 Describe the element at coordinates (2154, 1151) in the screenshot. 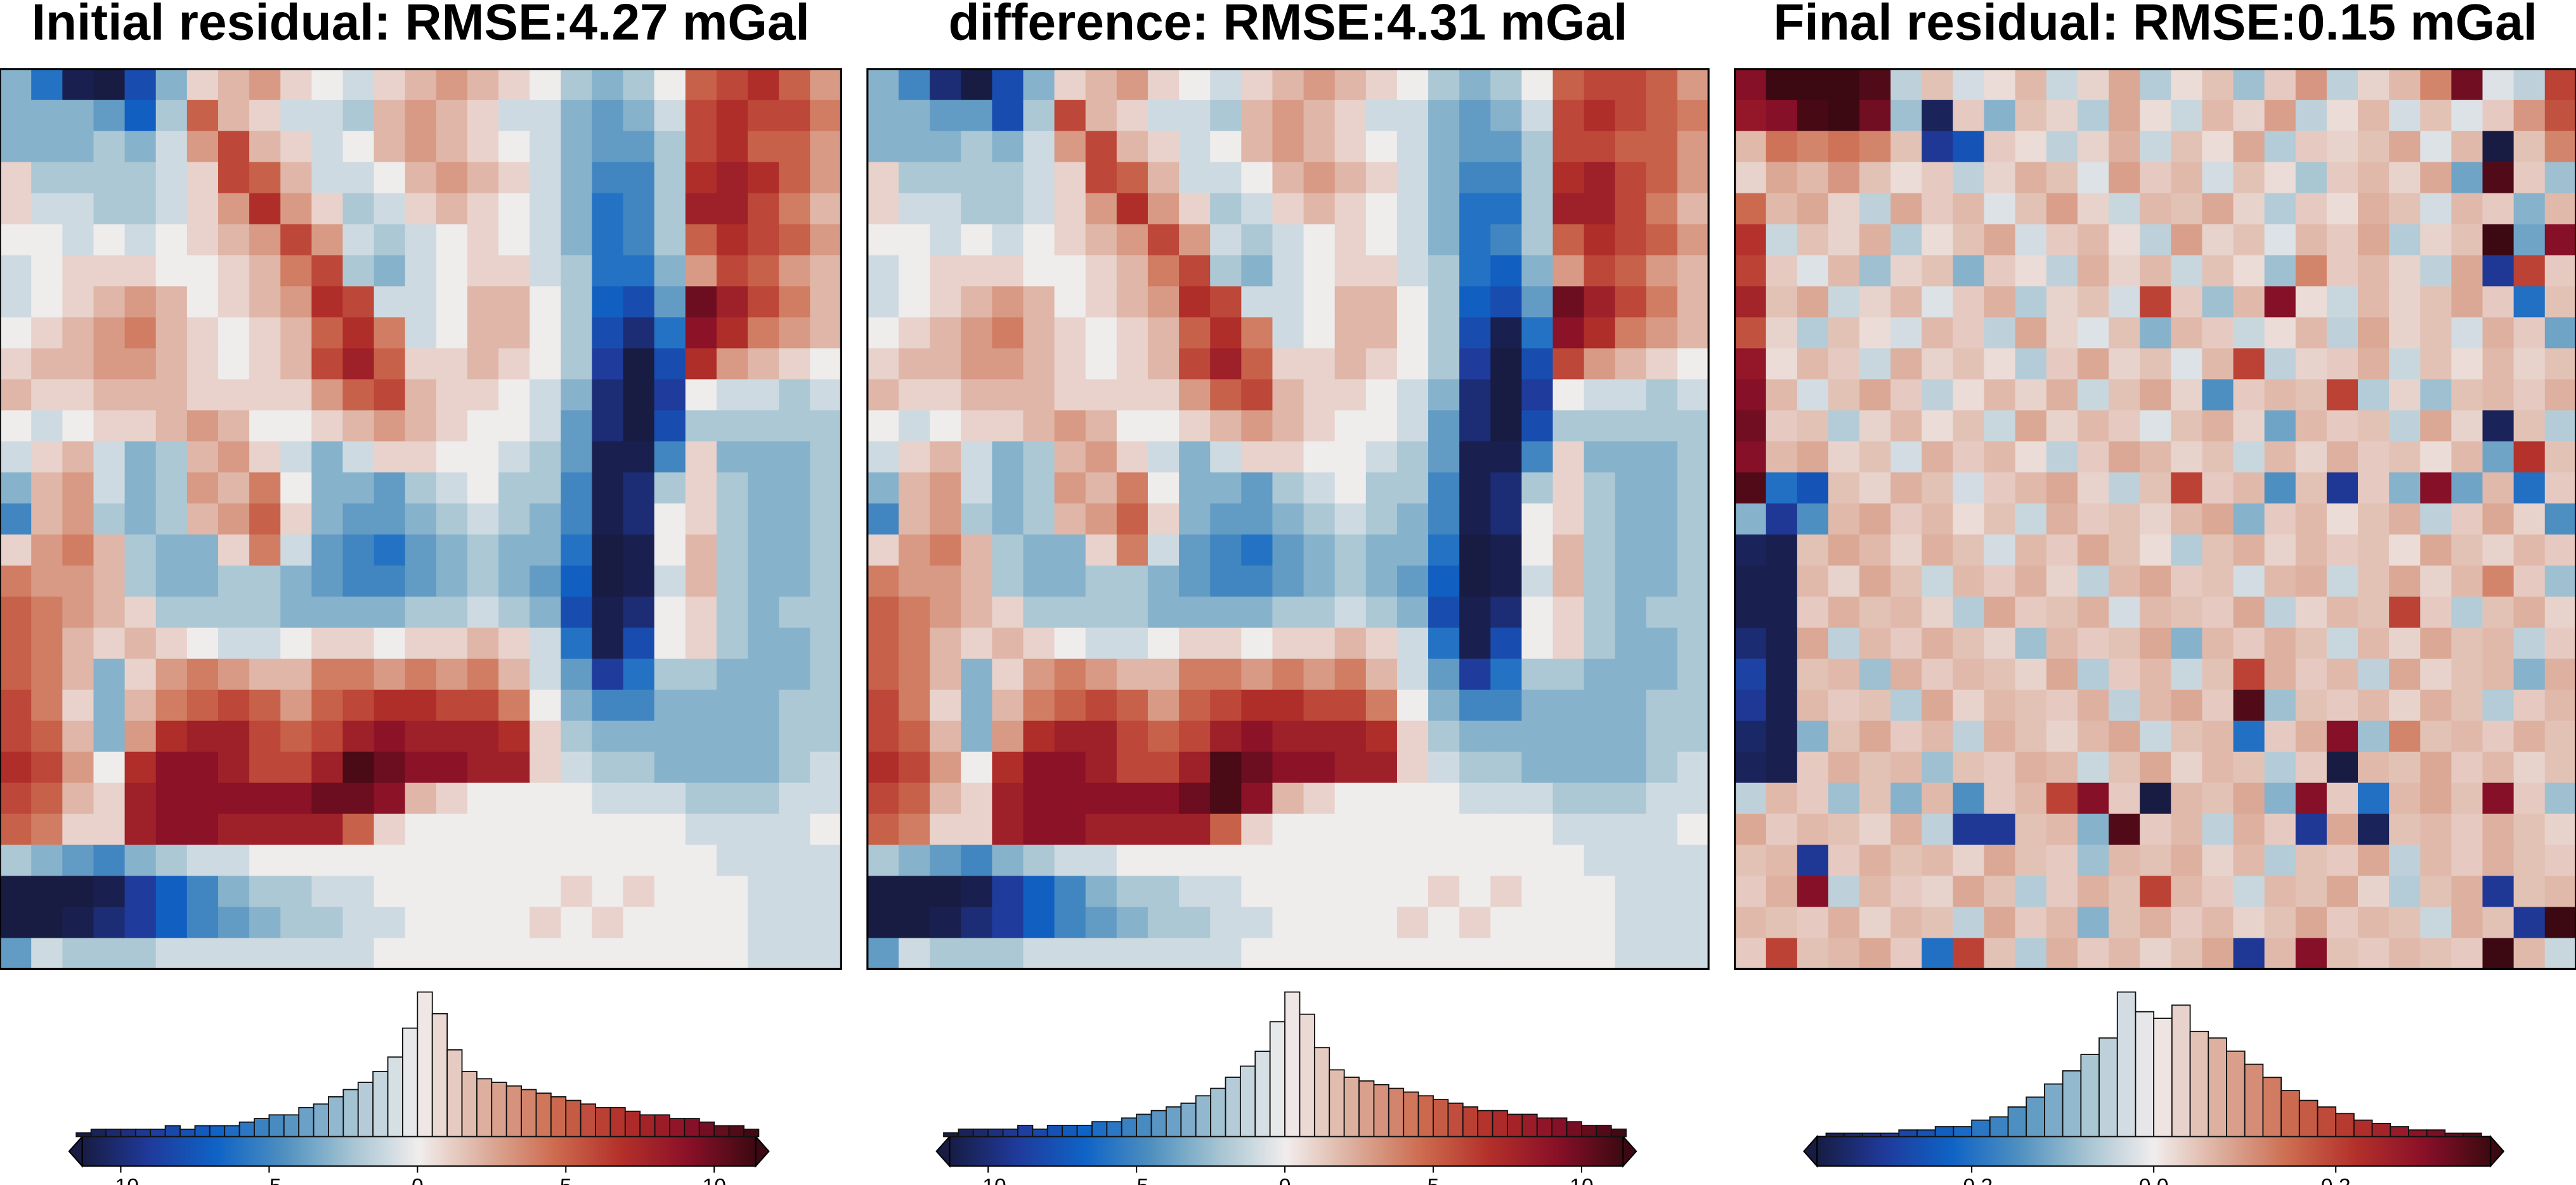

I see `colorbar` at that location.